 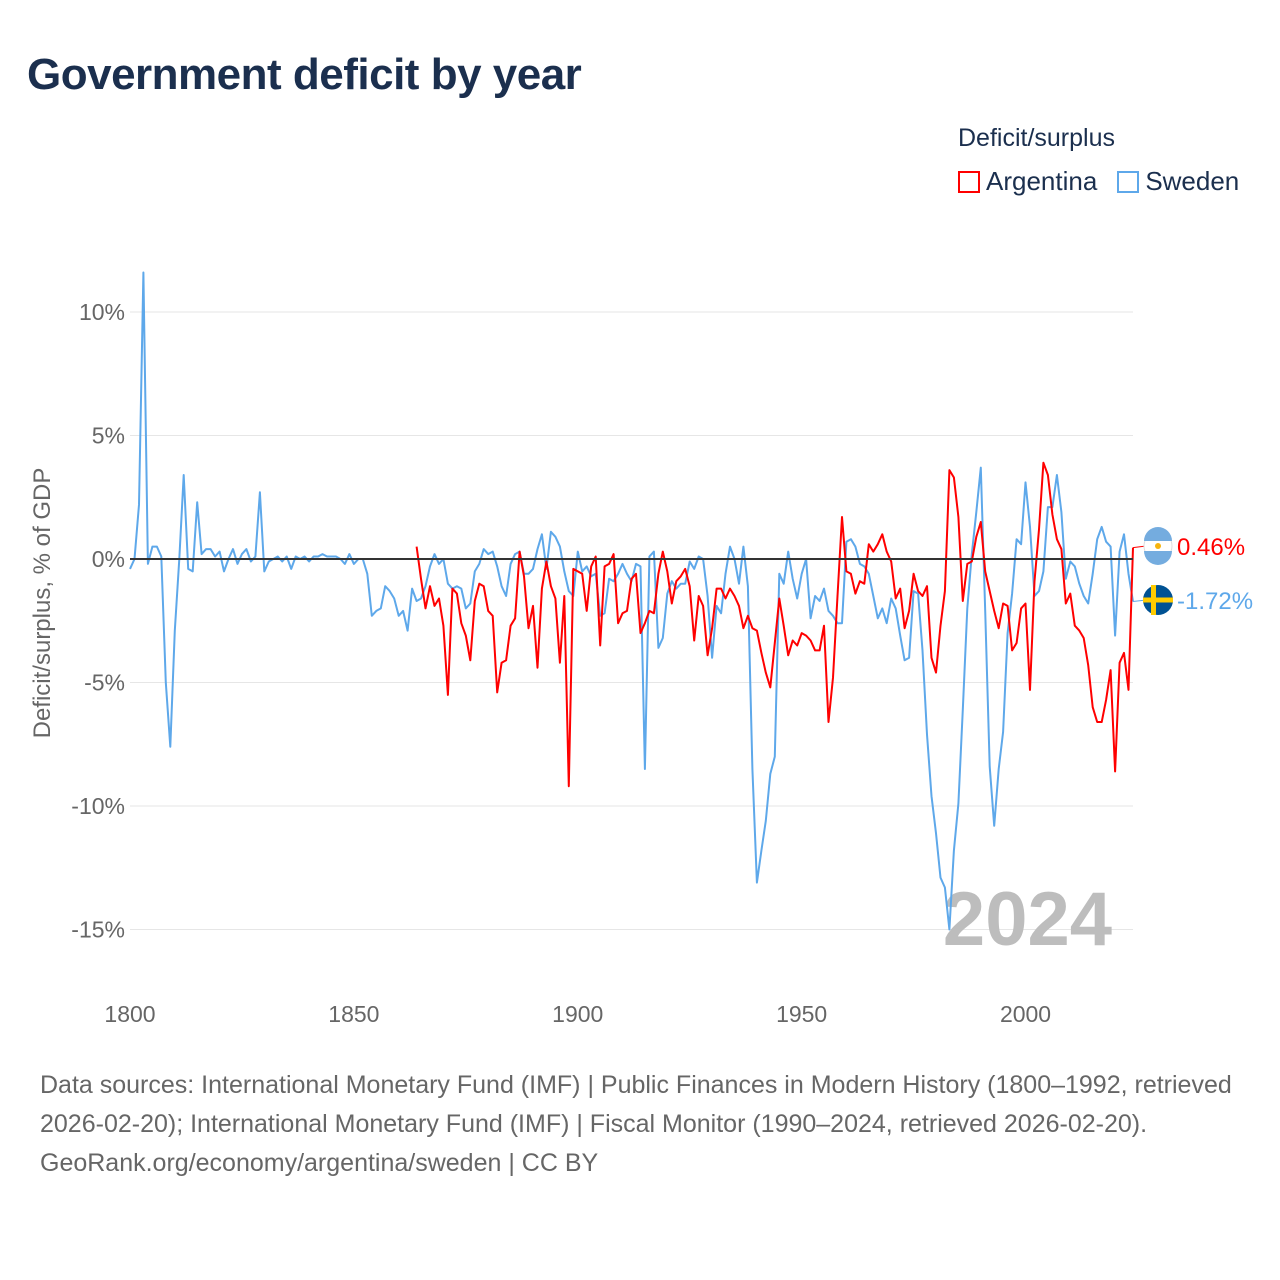 I want to click on y-tick-label: 0%, so click(x=108, y=559).